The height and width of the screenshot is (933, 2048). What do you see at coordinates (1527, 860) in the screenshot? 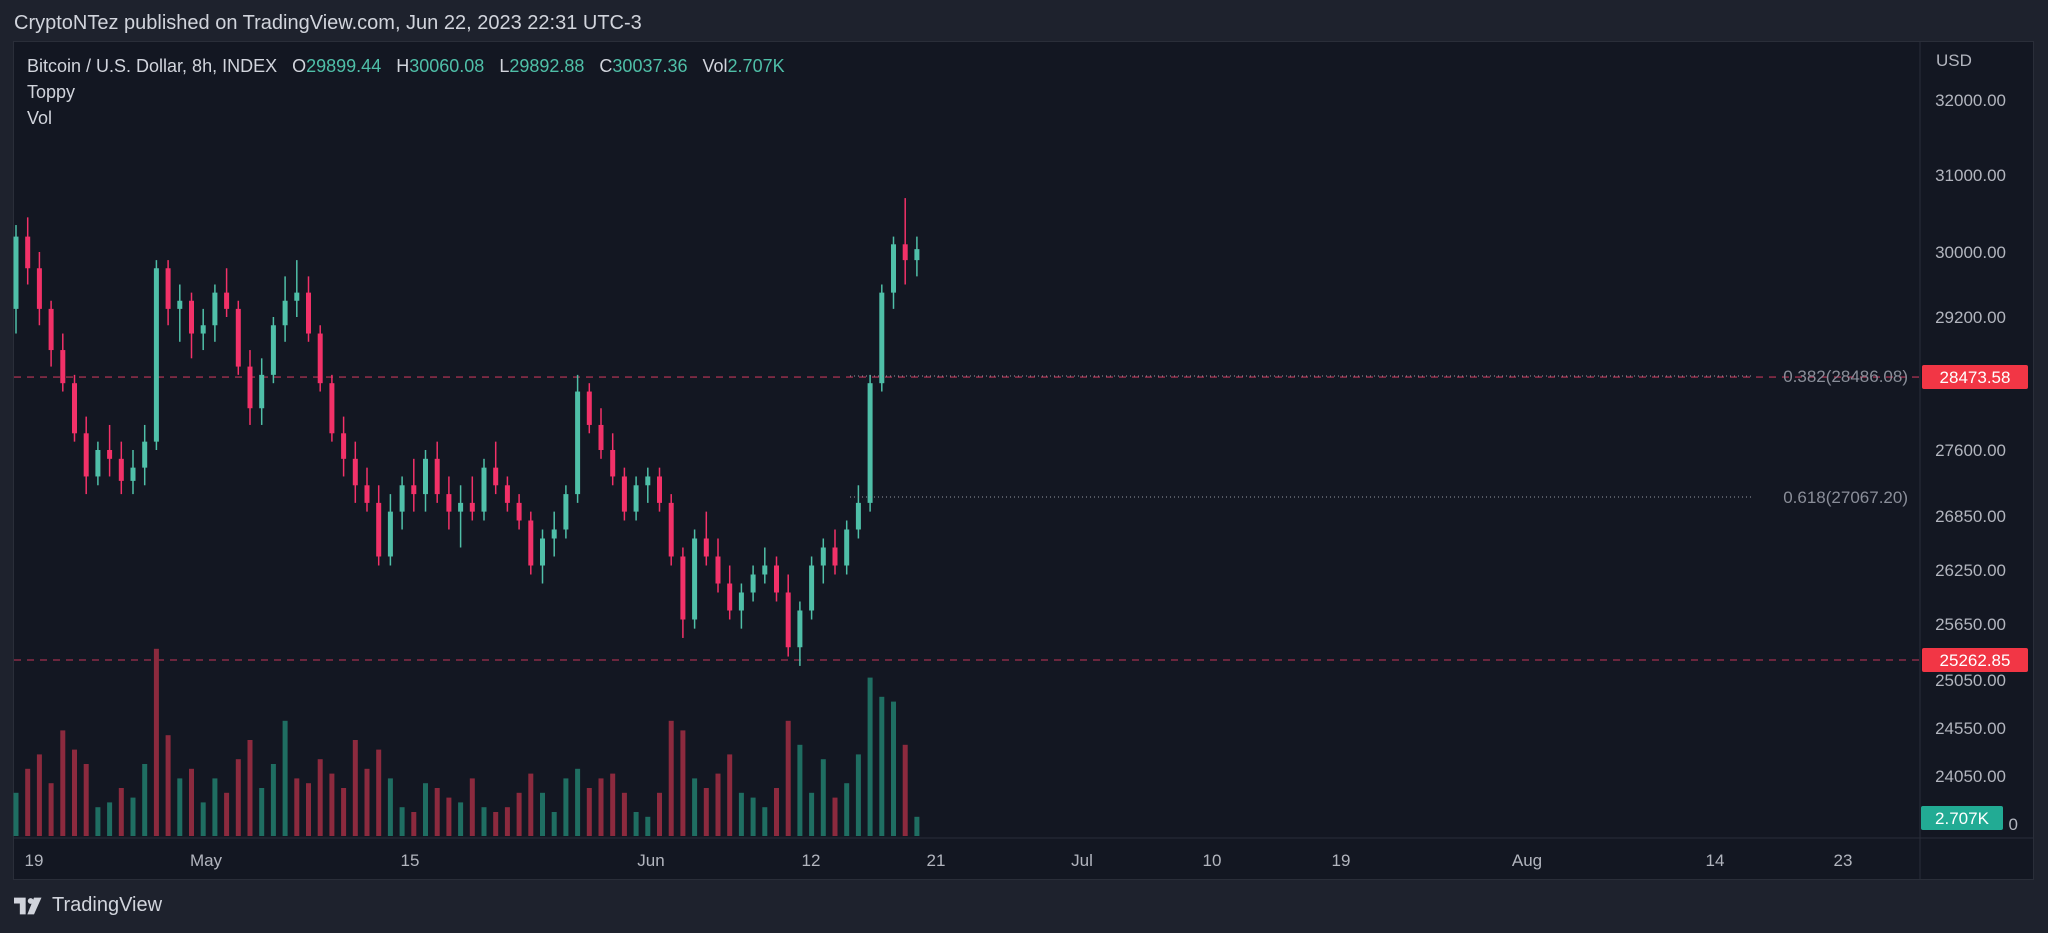
I see `x-tick-label: Aug` at bounding box center [1527, 860].